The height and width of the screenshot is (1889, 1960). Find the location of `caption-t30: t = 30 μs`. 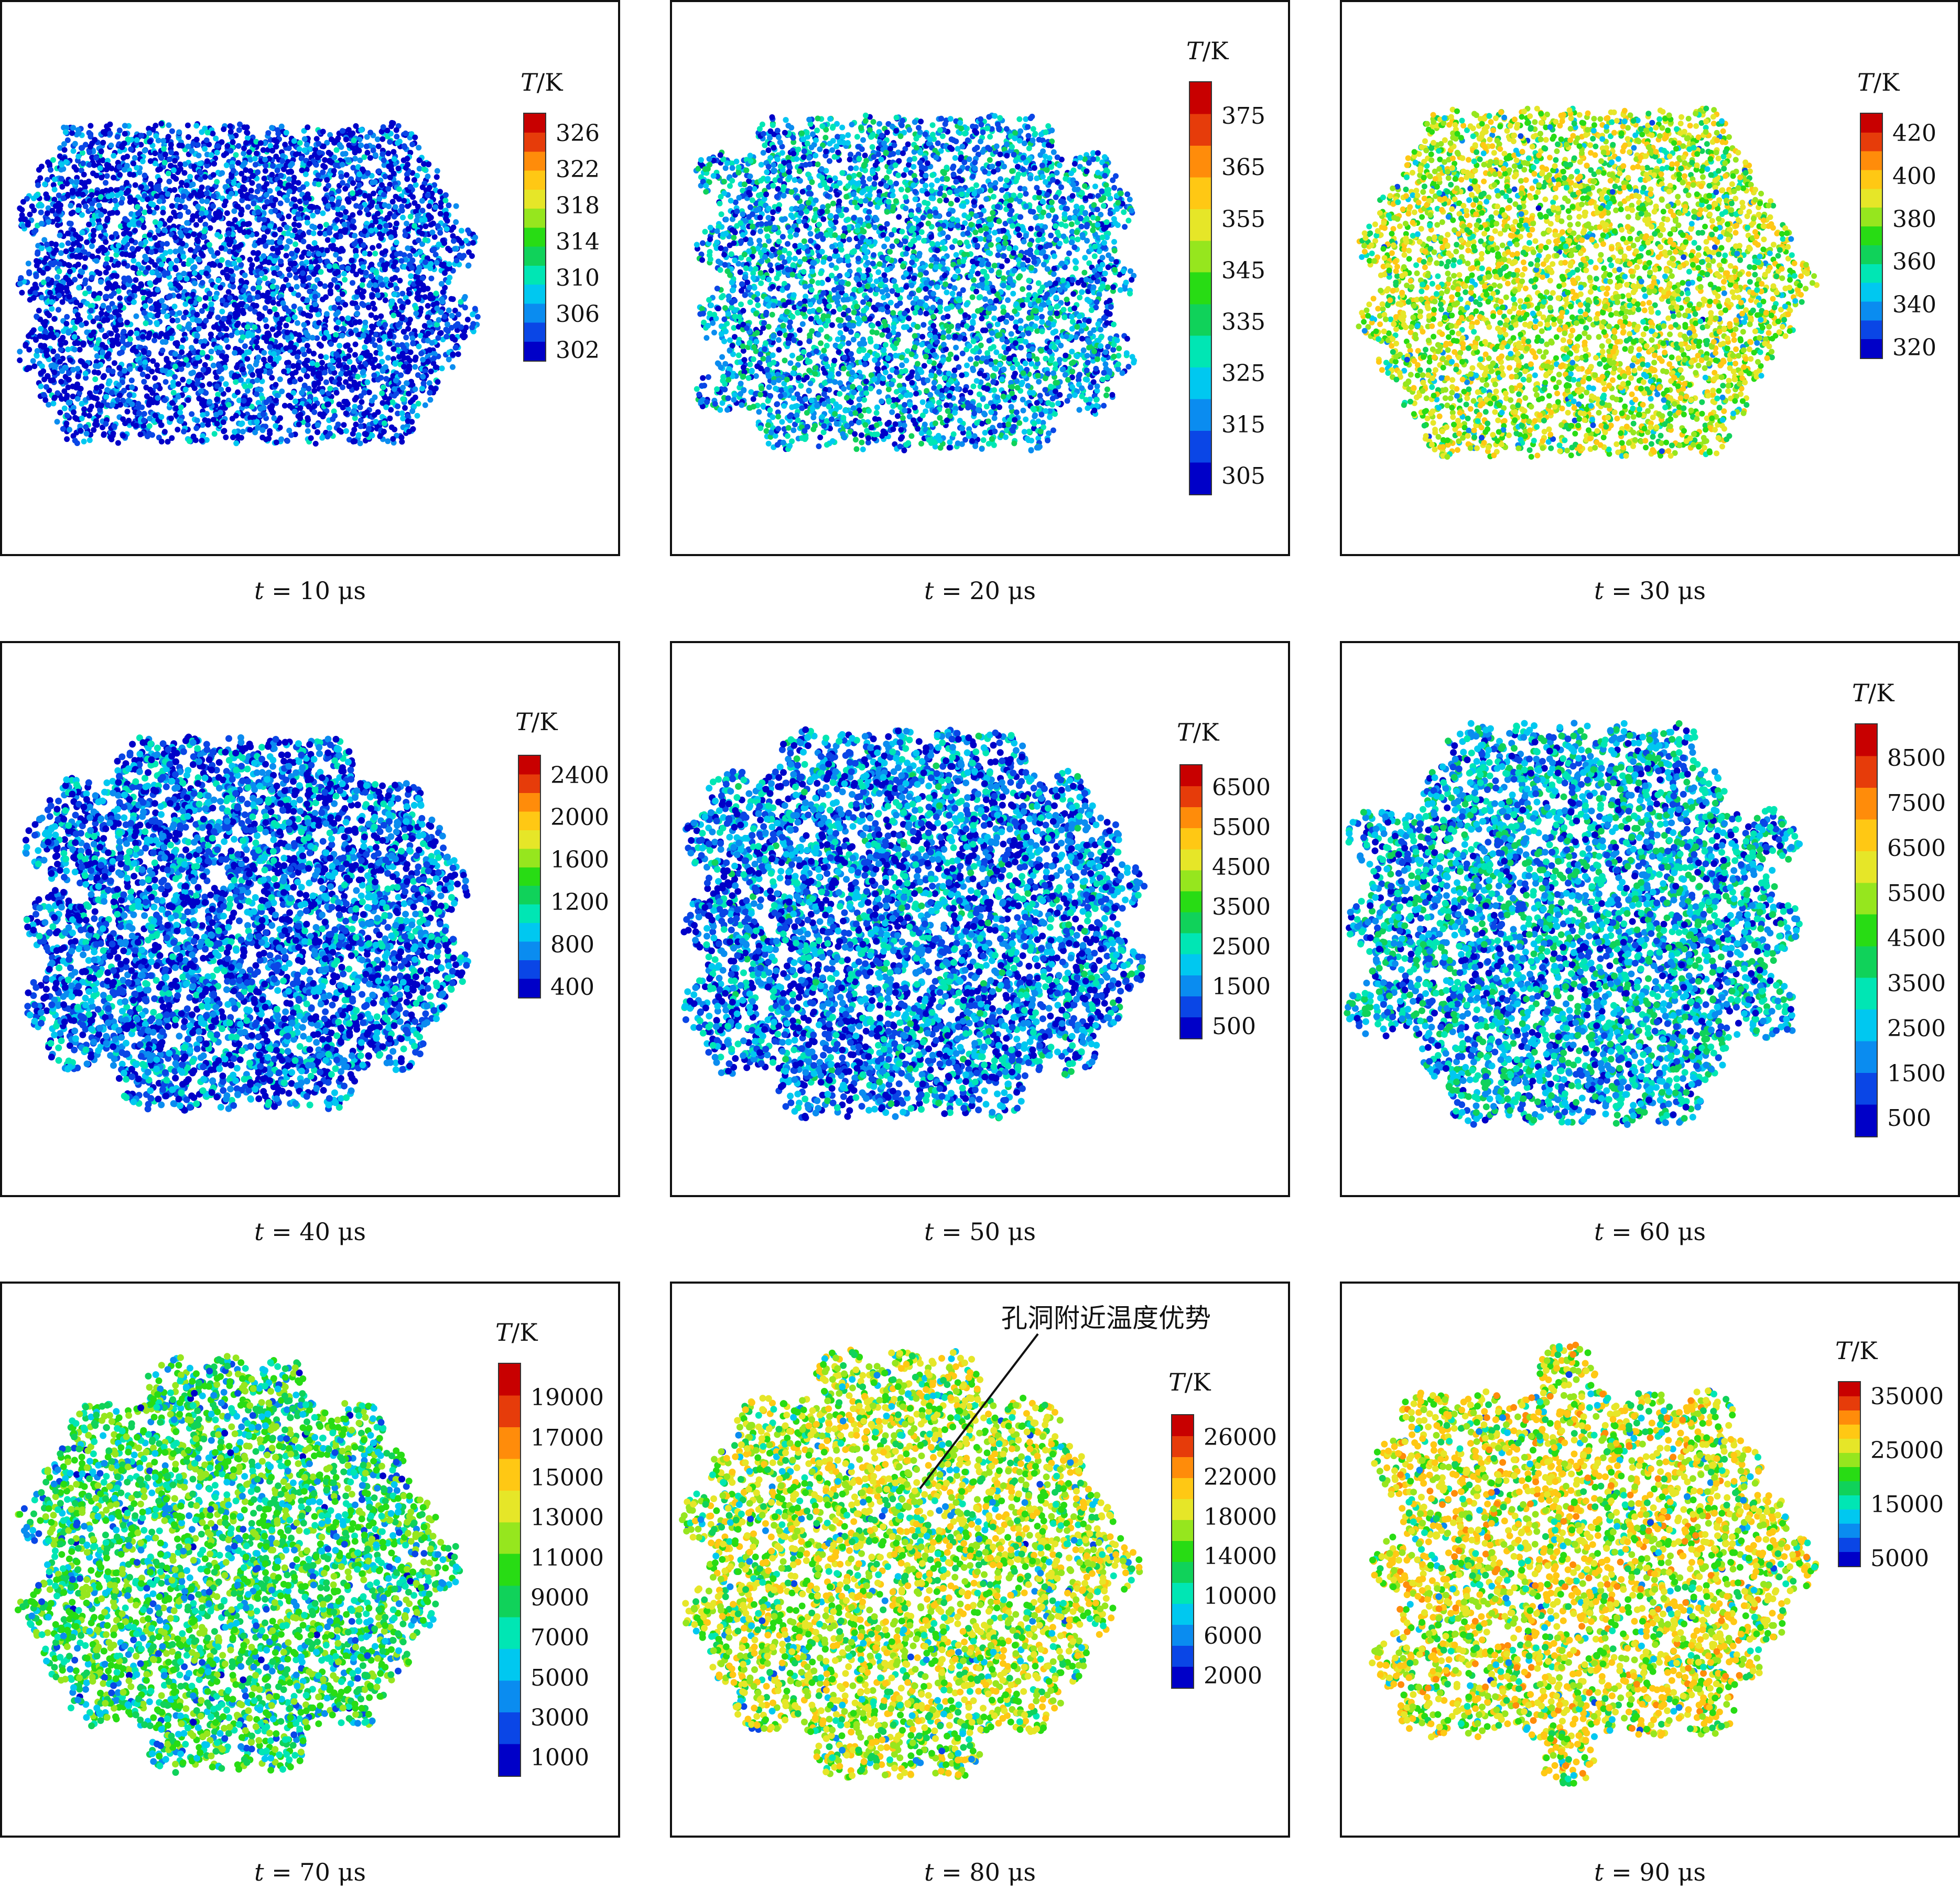

caption-t30: t = 30 μs is located at coordinates (1650, 591).